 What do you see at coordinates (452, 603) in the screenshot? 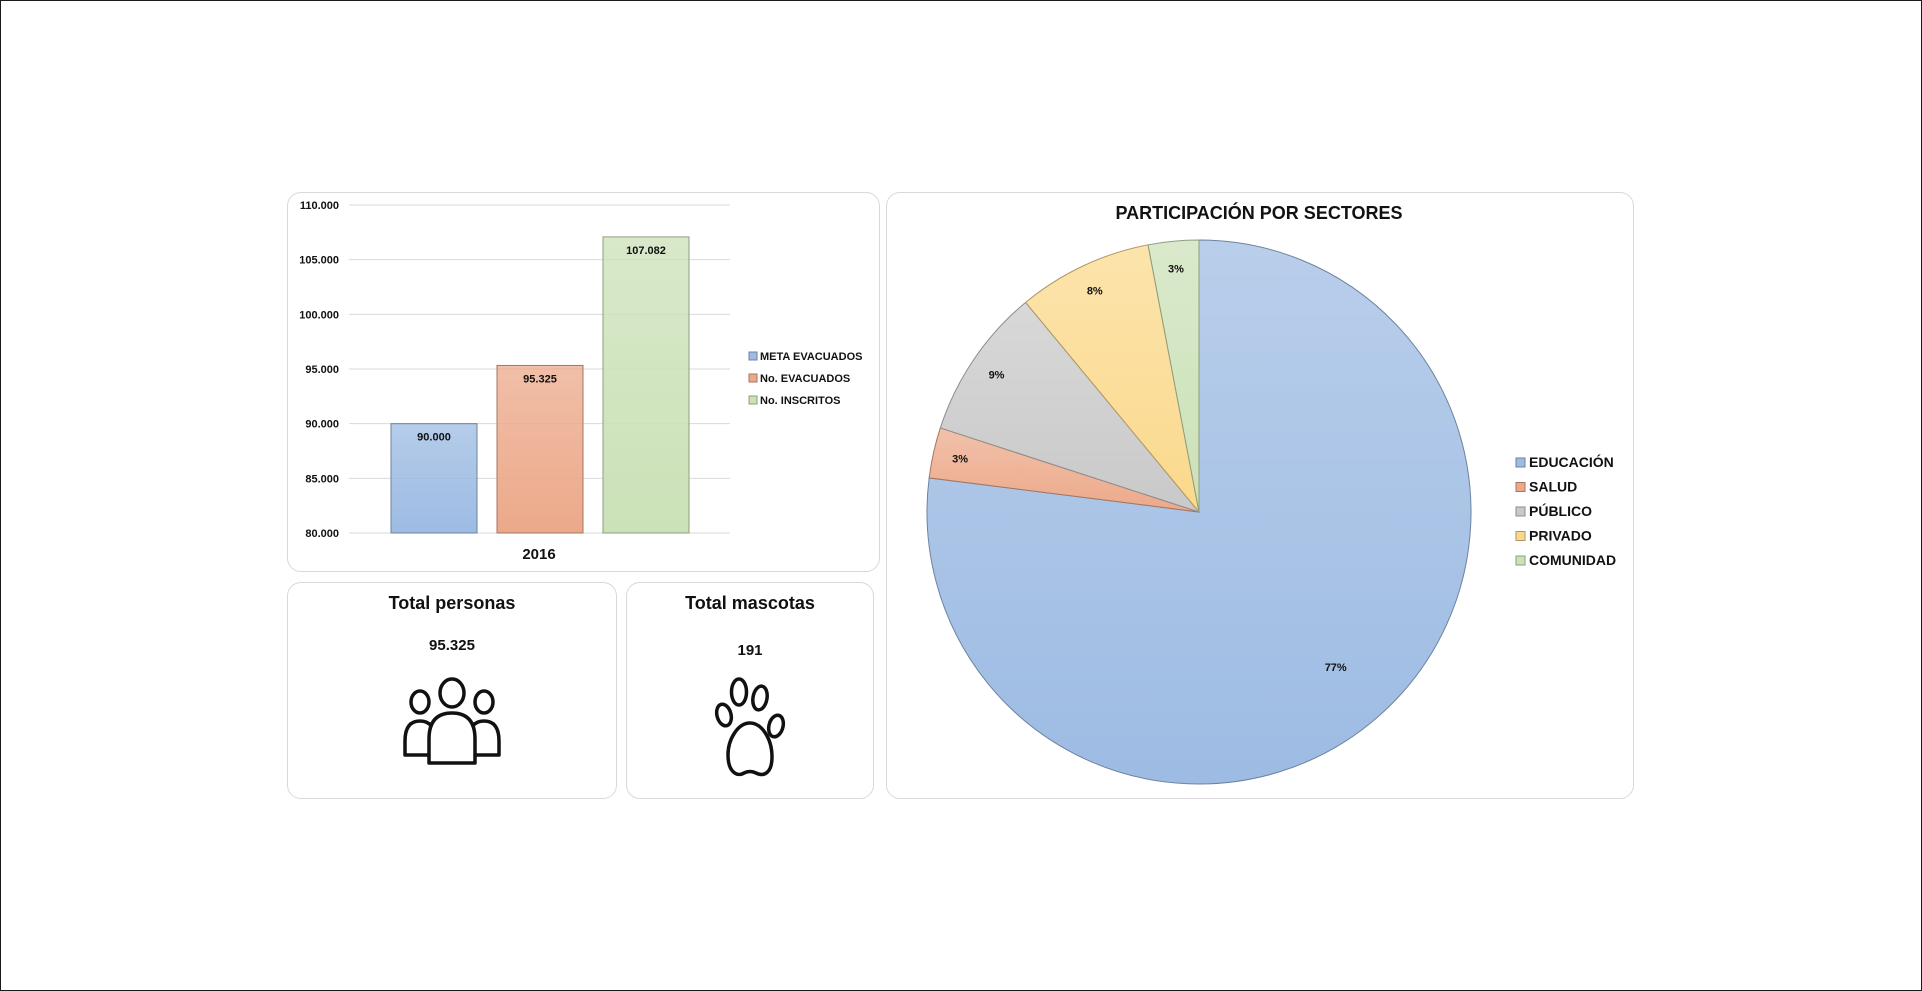
I see `total-persons-title: Total personas` at bounding box center [452, 603].